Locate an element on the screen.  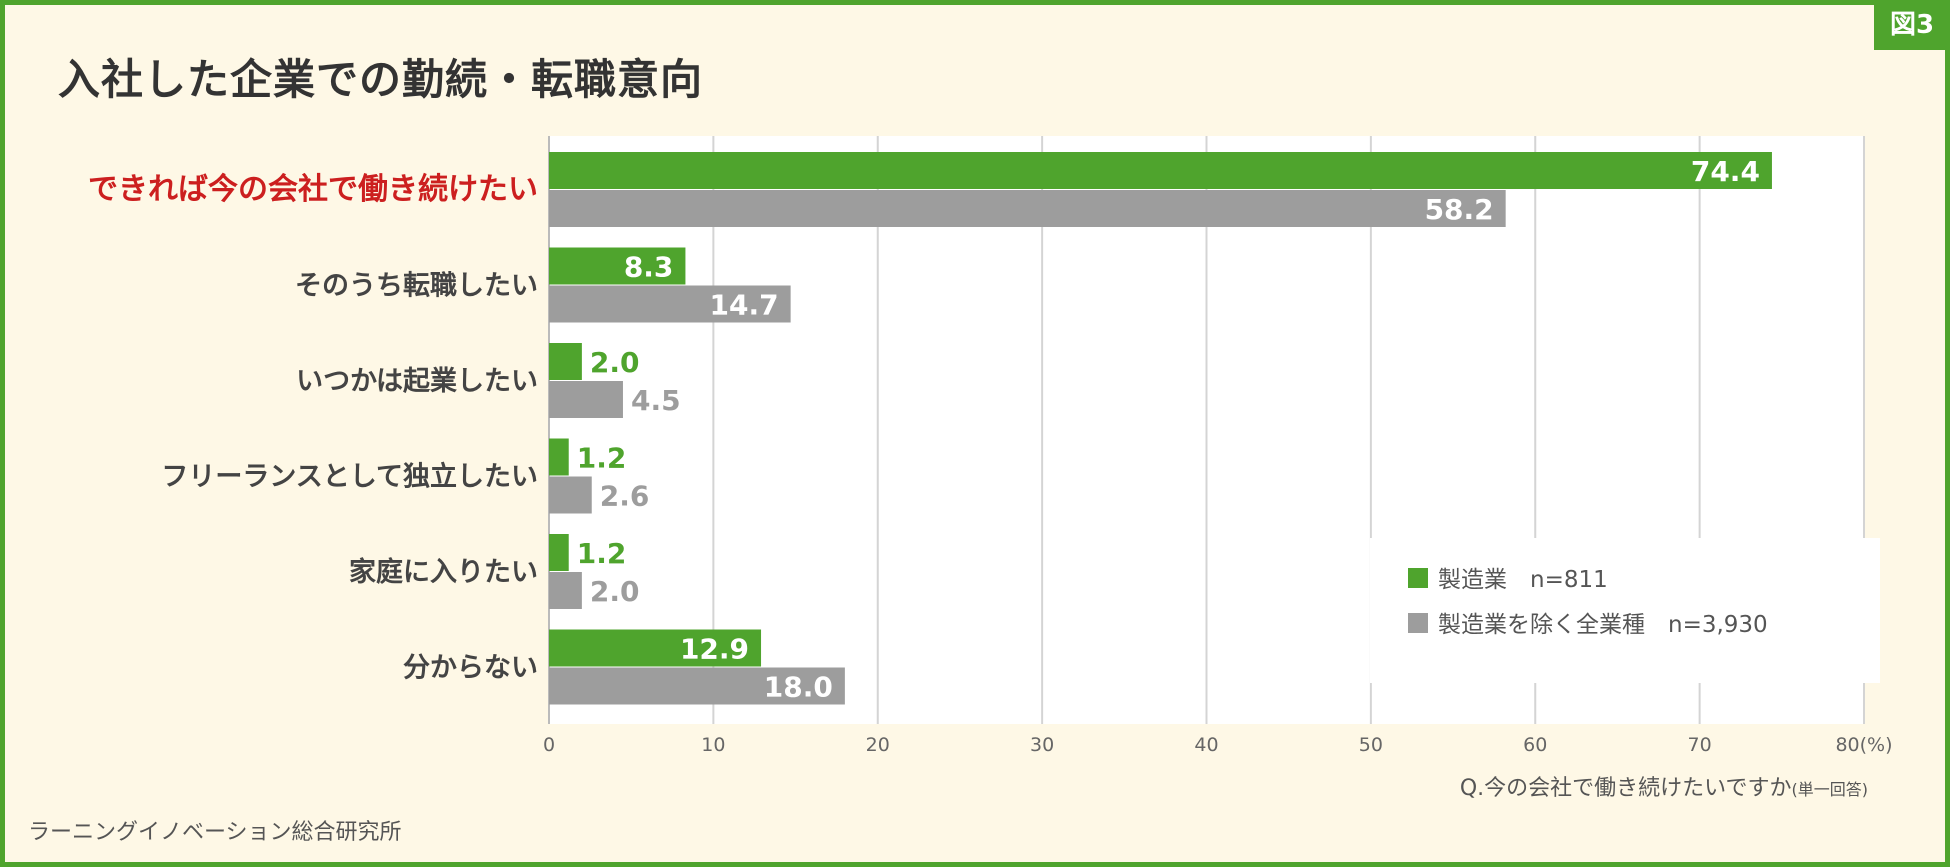
x-tick-label: 60 is located at coordinates (1535, 745).